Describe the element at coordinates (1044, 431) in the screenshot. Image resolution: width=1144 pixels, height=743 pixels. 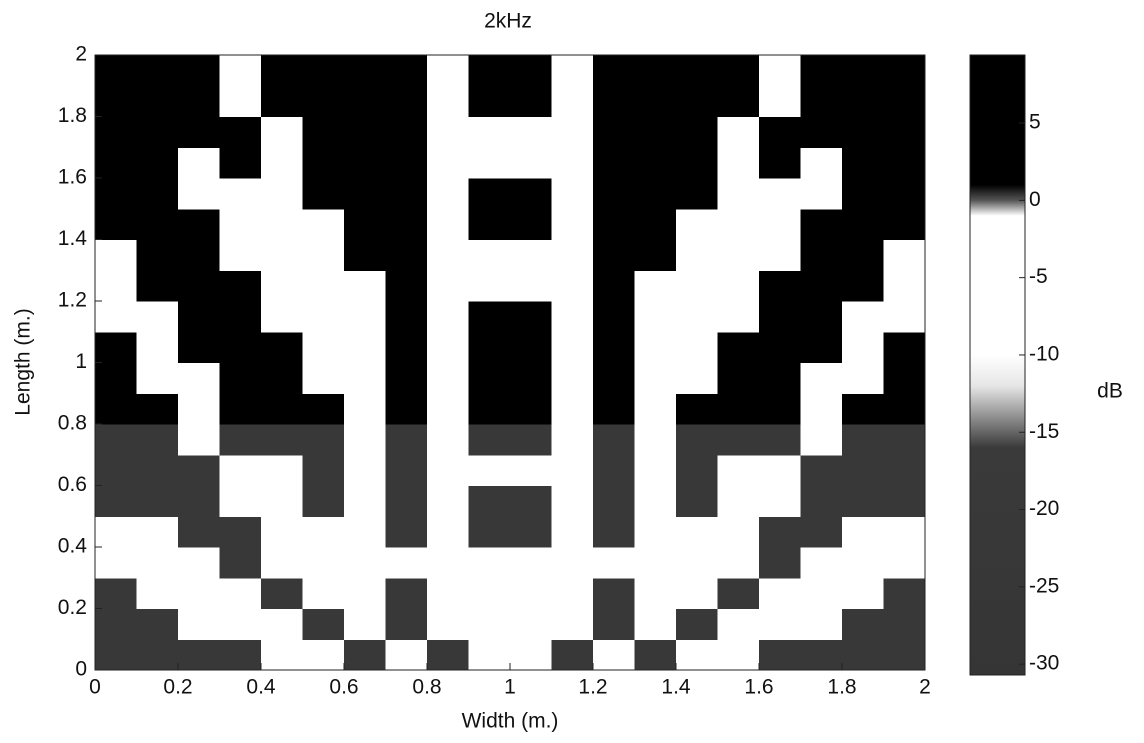
I see `colorbar-tick-label: -15` at that location.